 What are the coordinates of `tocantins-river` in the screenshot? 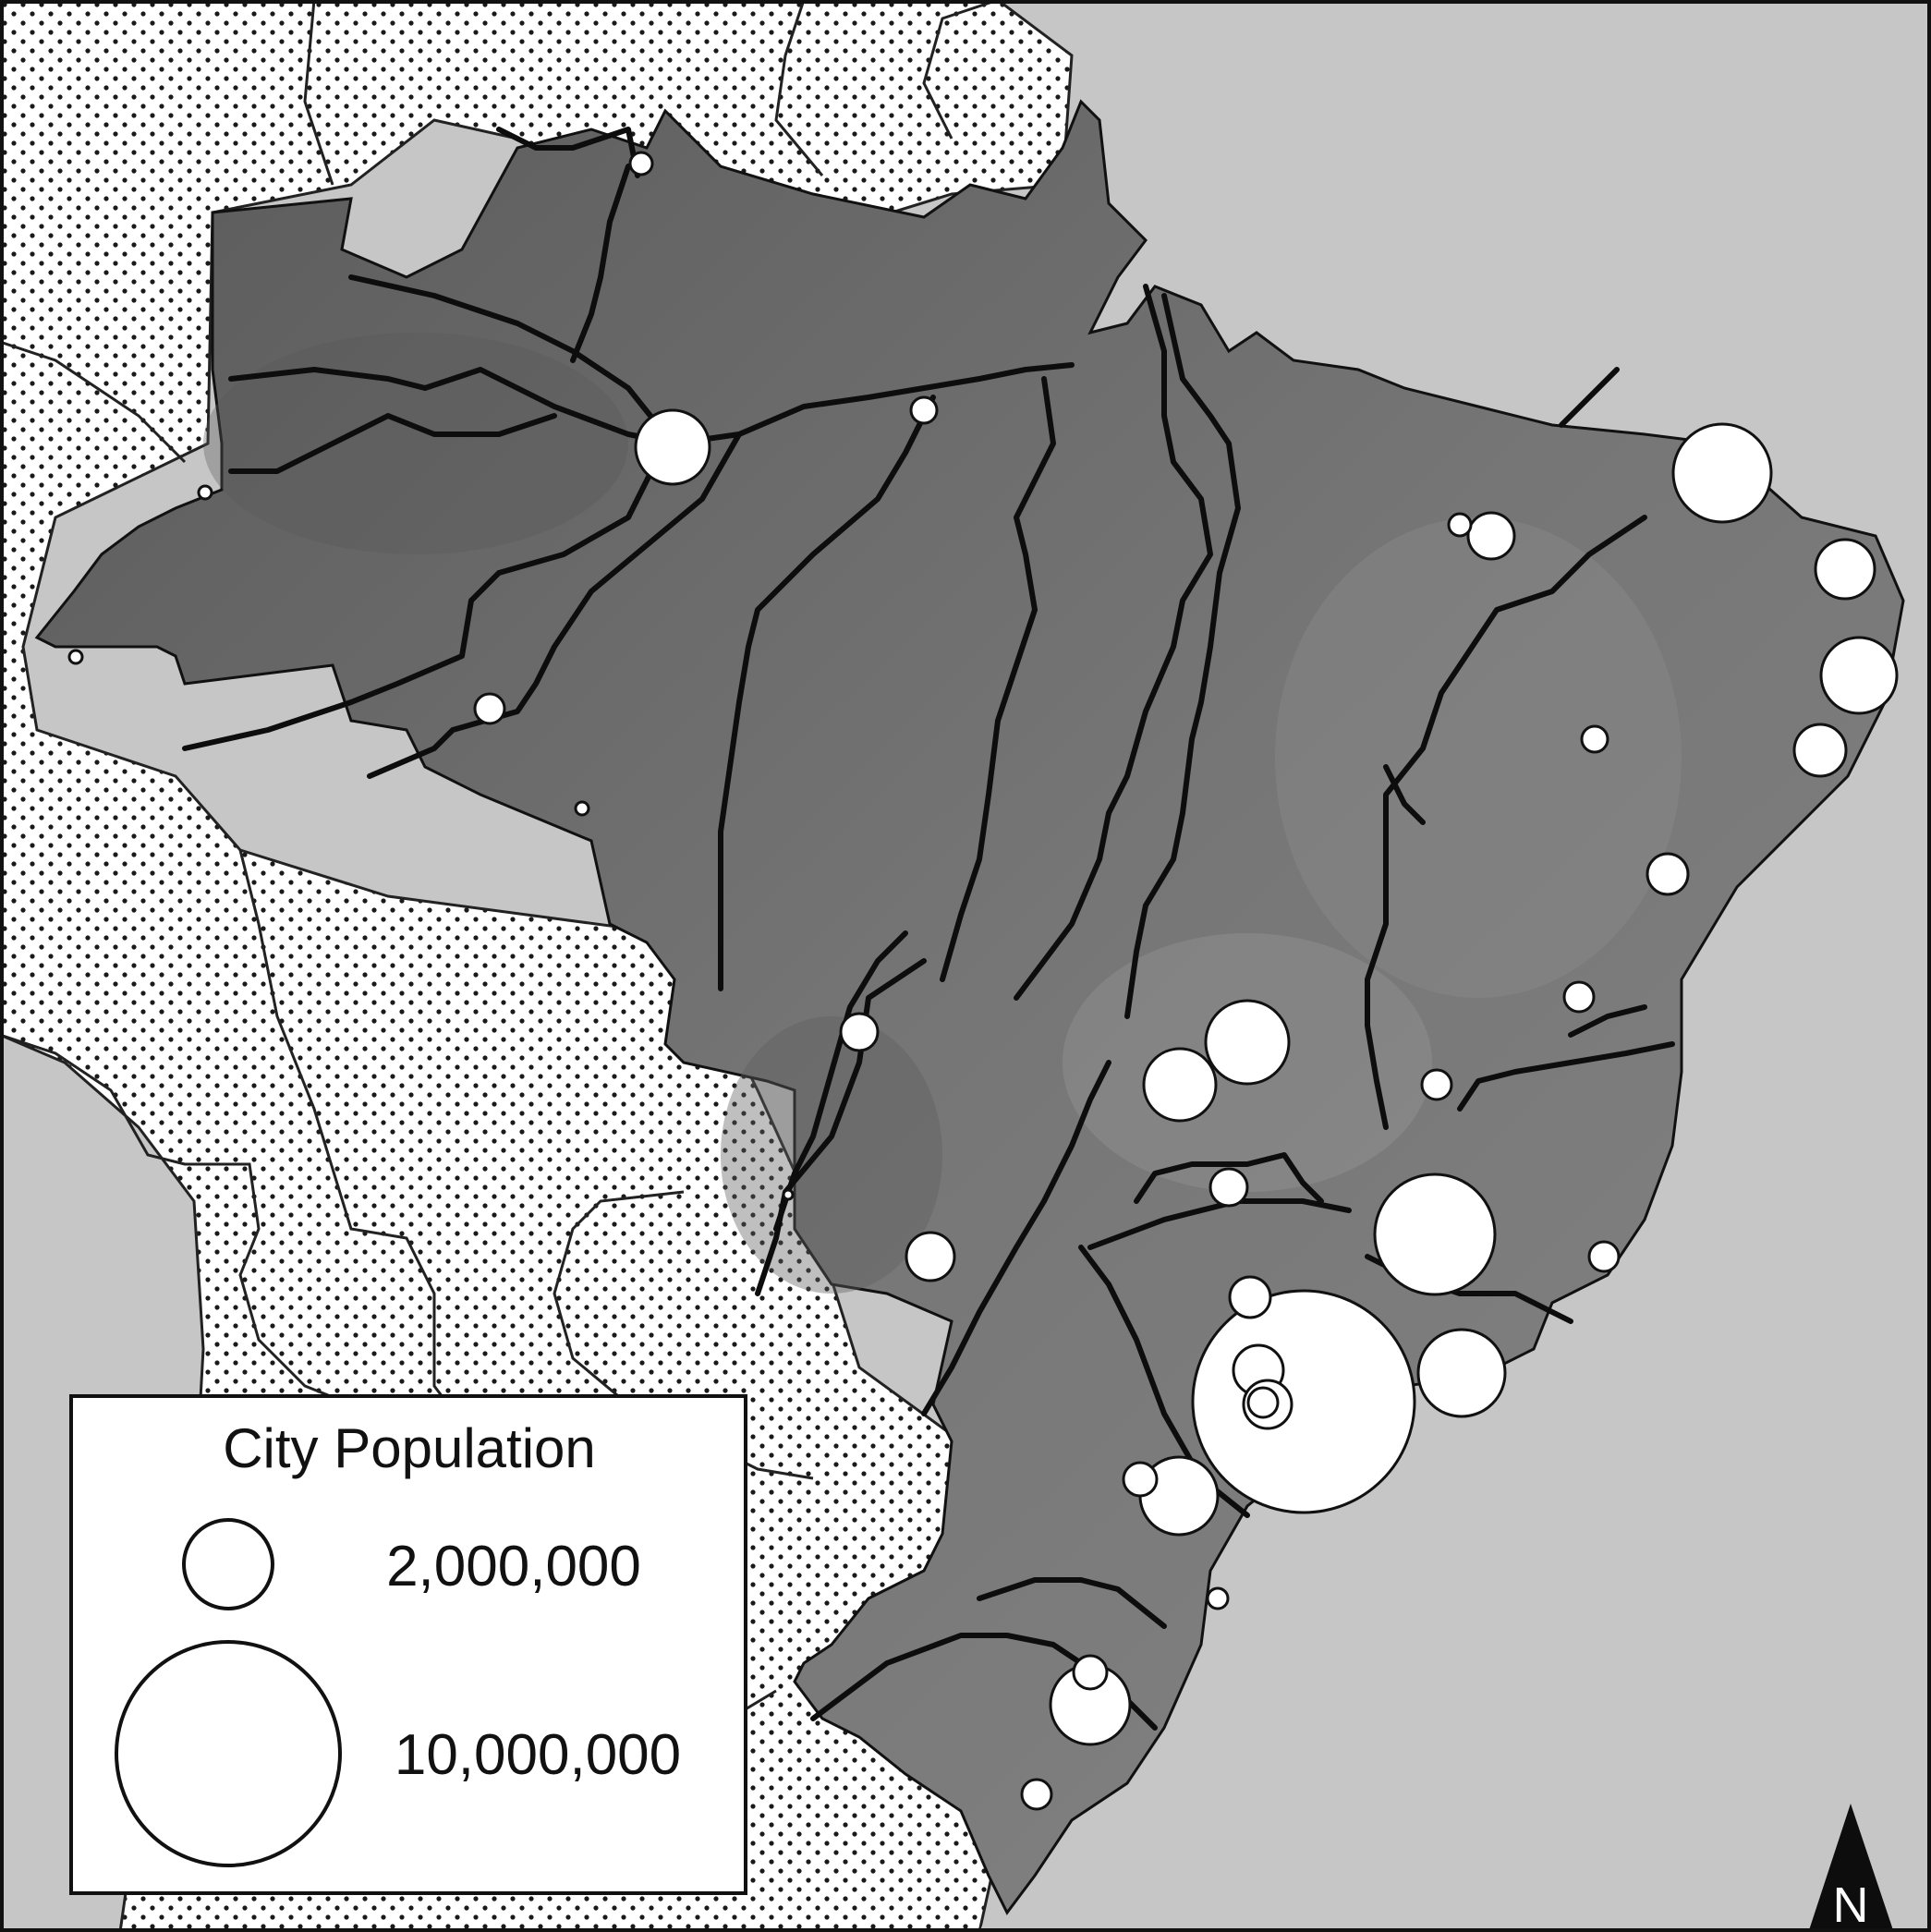 It's located at (1182, 656).